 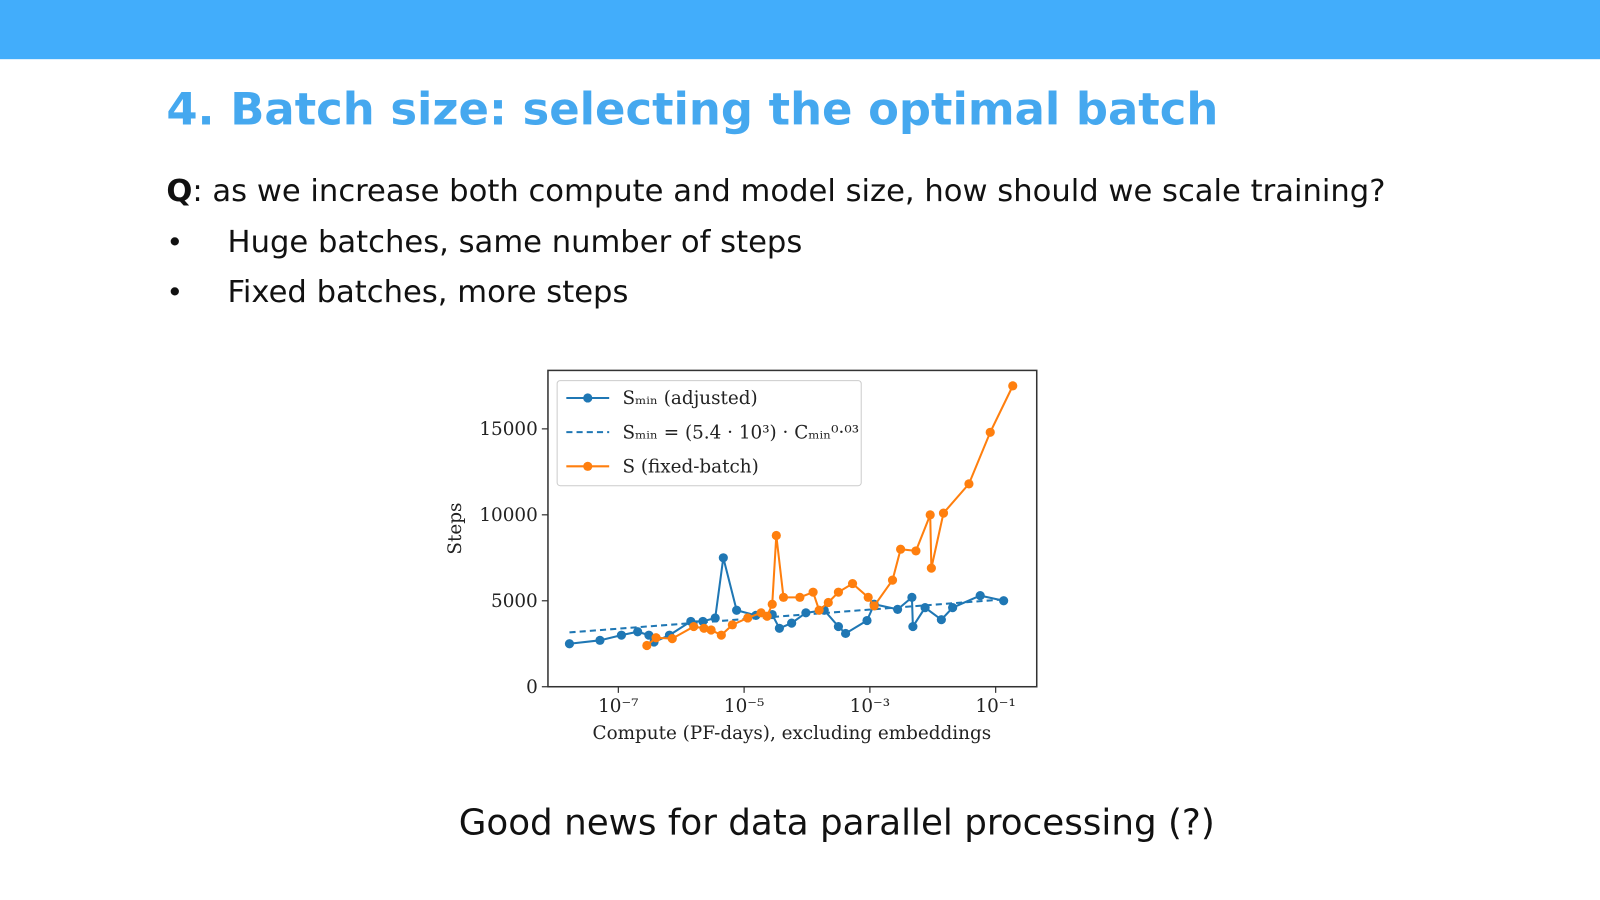 I want to click on legend-label: Sₘᵢₙ = (5.4 · 10³) · Cₘᵢₙ⁰·⁰³, so click(x=740, y=432).